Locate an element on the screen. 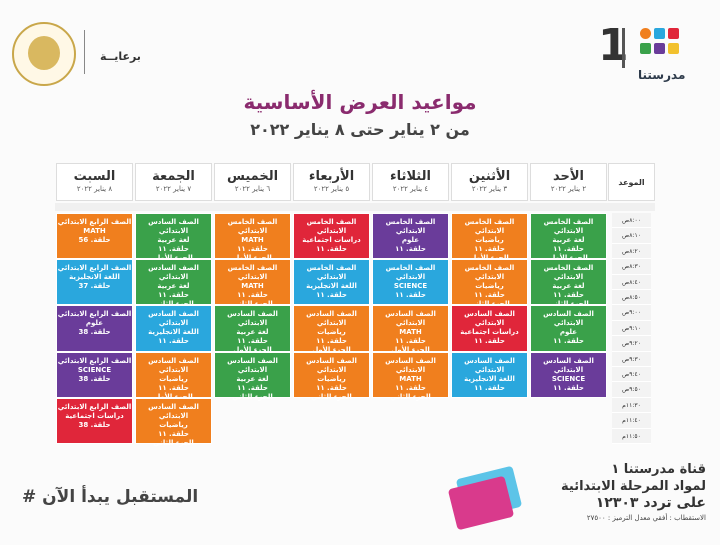  cell-line: SCIENCE is located at coordinates (410, 286).